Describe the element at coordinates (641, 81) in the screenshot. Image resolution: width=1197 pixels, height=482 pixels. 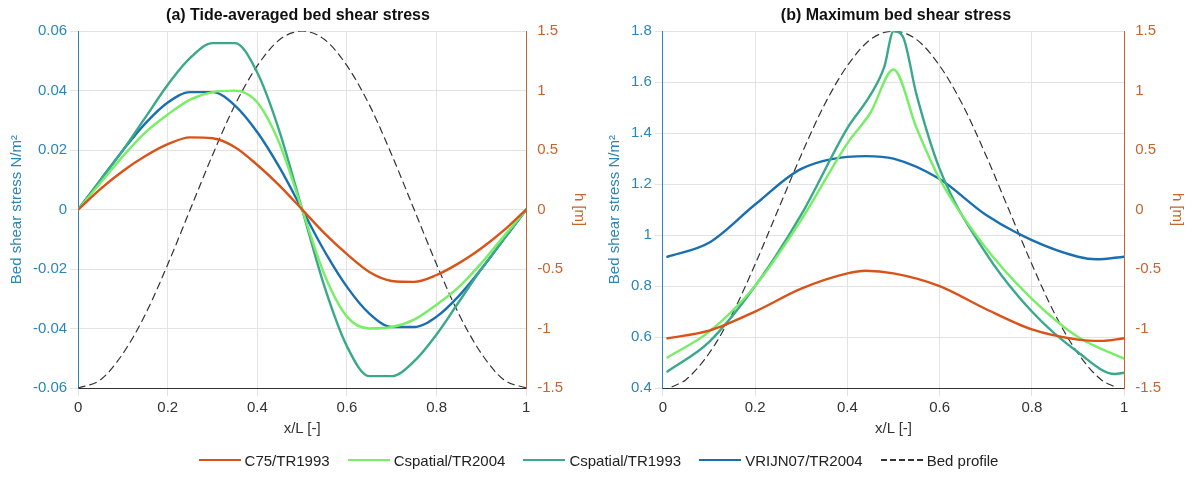
I see `y-tick-label: 1.6` at that location.